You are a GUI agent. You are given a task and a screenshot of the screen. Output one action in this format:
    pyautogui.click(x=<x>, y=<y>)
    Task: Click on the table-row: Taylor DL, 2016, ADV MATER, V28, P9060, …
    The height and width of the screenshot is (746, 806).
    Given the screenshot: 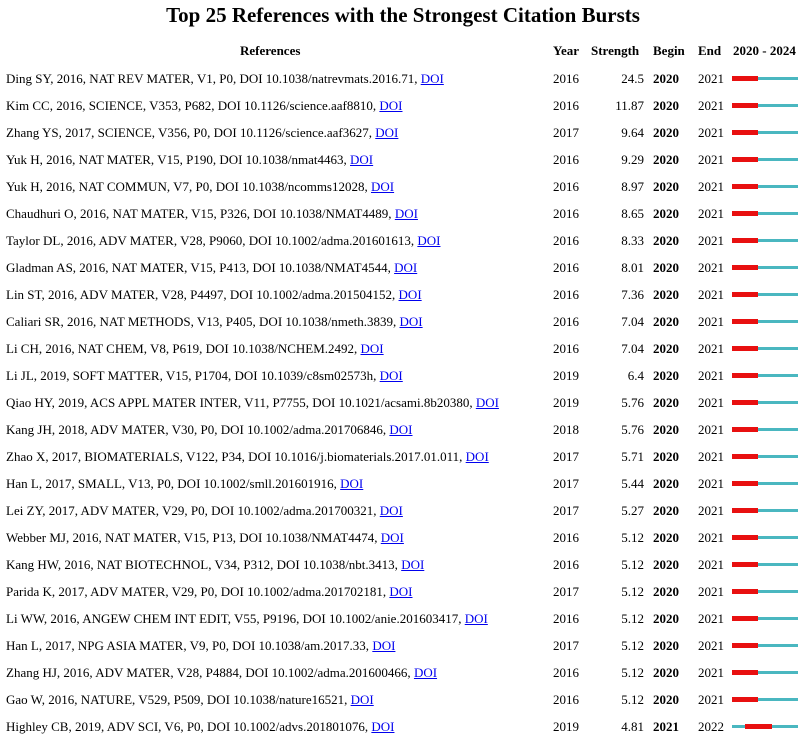 What is the action you would take?
    pyautogui.click(x=403, y=246)
    